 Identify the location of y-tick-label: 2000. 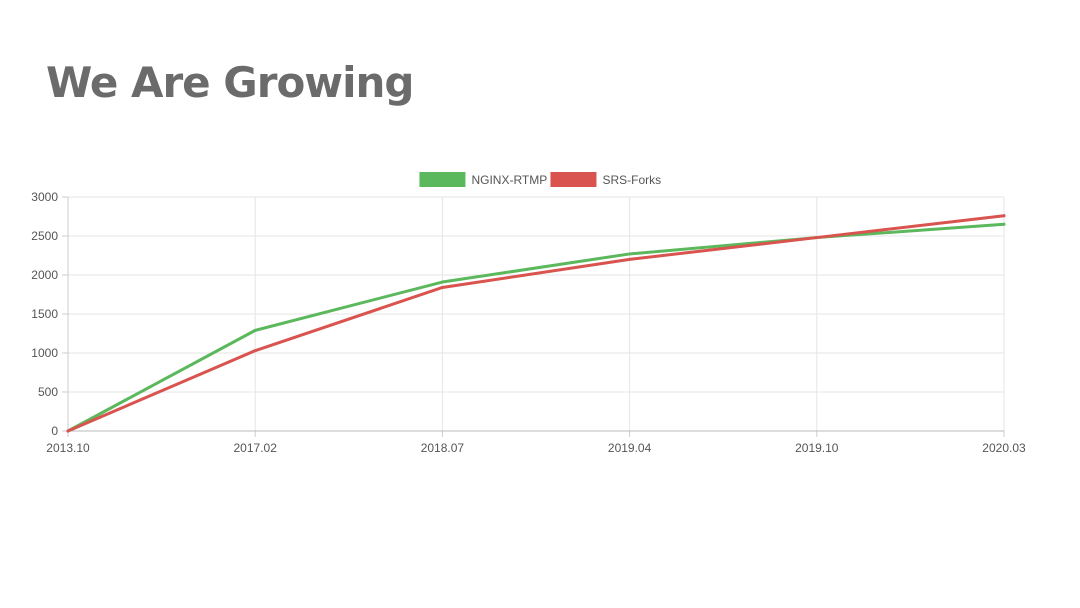
(44, 275).